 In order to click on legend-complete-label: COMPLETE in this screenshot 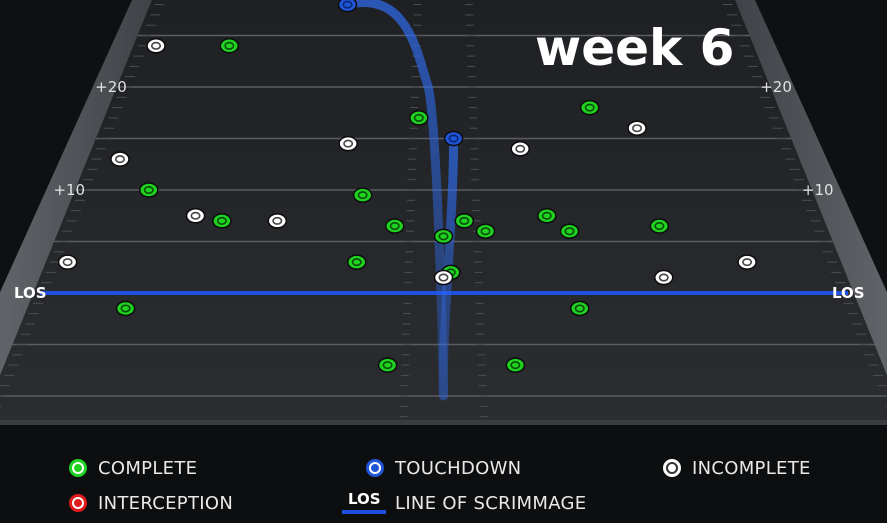, I will do `click(147, 468)`.